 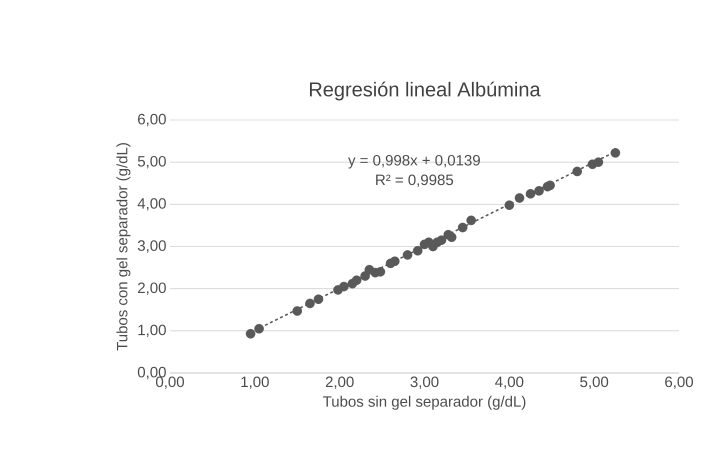 What do you see at coordinates (424, 403) in the screenshot?
I see `x-axis-title: Tubos sin gel separador (g/dL)` at bounding box center [424, 403].